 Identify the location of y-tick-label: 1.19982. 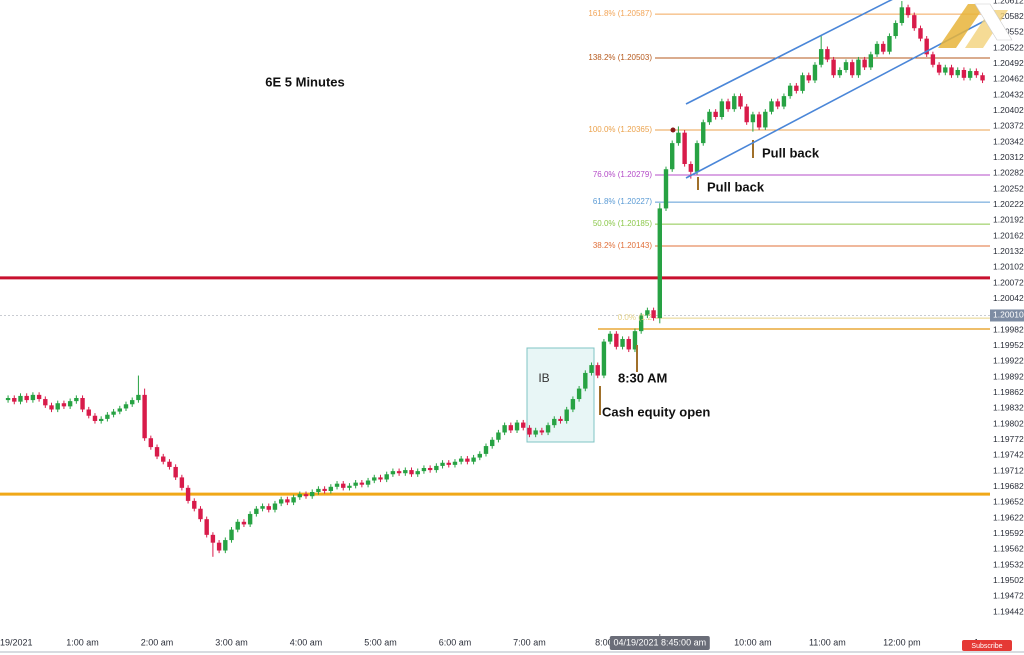
(1008, 329).